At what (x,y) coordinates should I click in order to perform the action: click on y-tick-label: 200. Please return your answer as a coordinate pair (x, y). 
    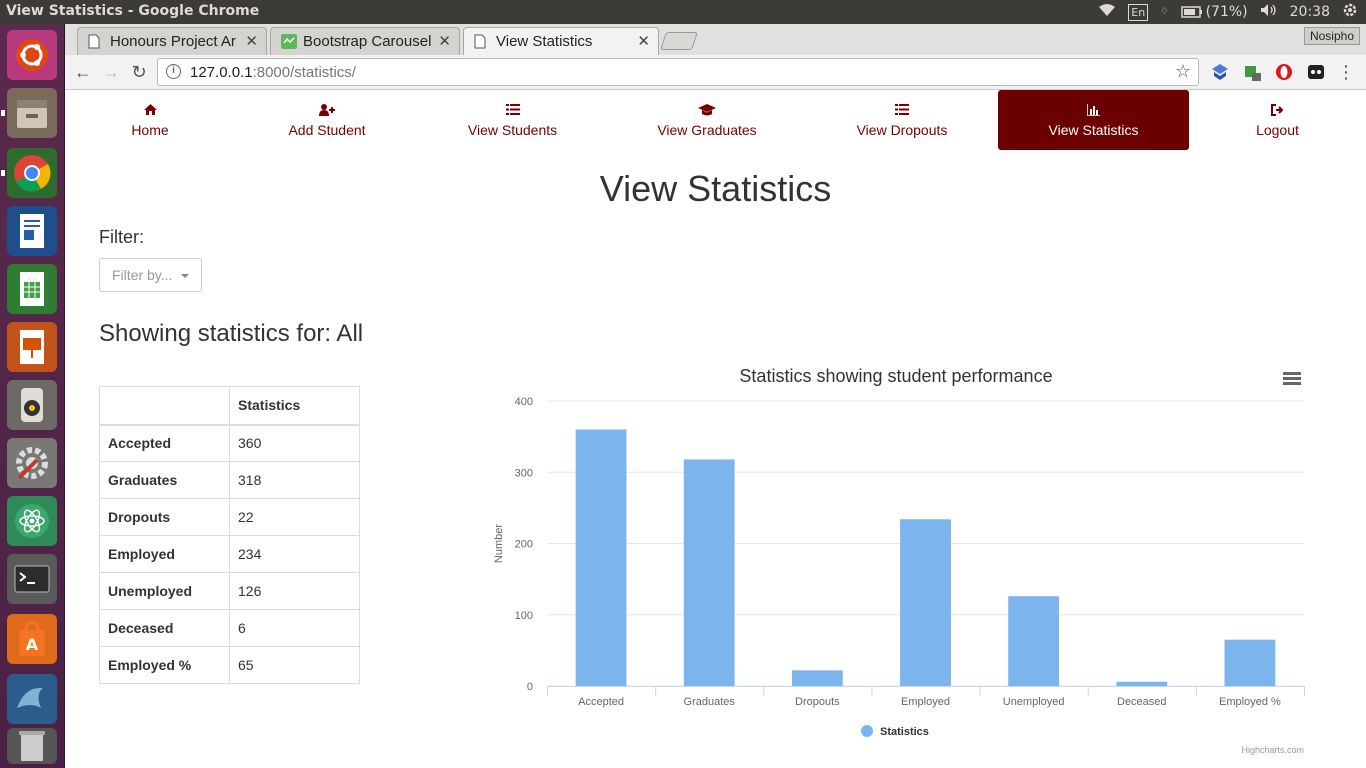
    Looking at the image, I should click on (524, 545).